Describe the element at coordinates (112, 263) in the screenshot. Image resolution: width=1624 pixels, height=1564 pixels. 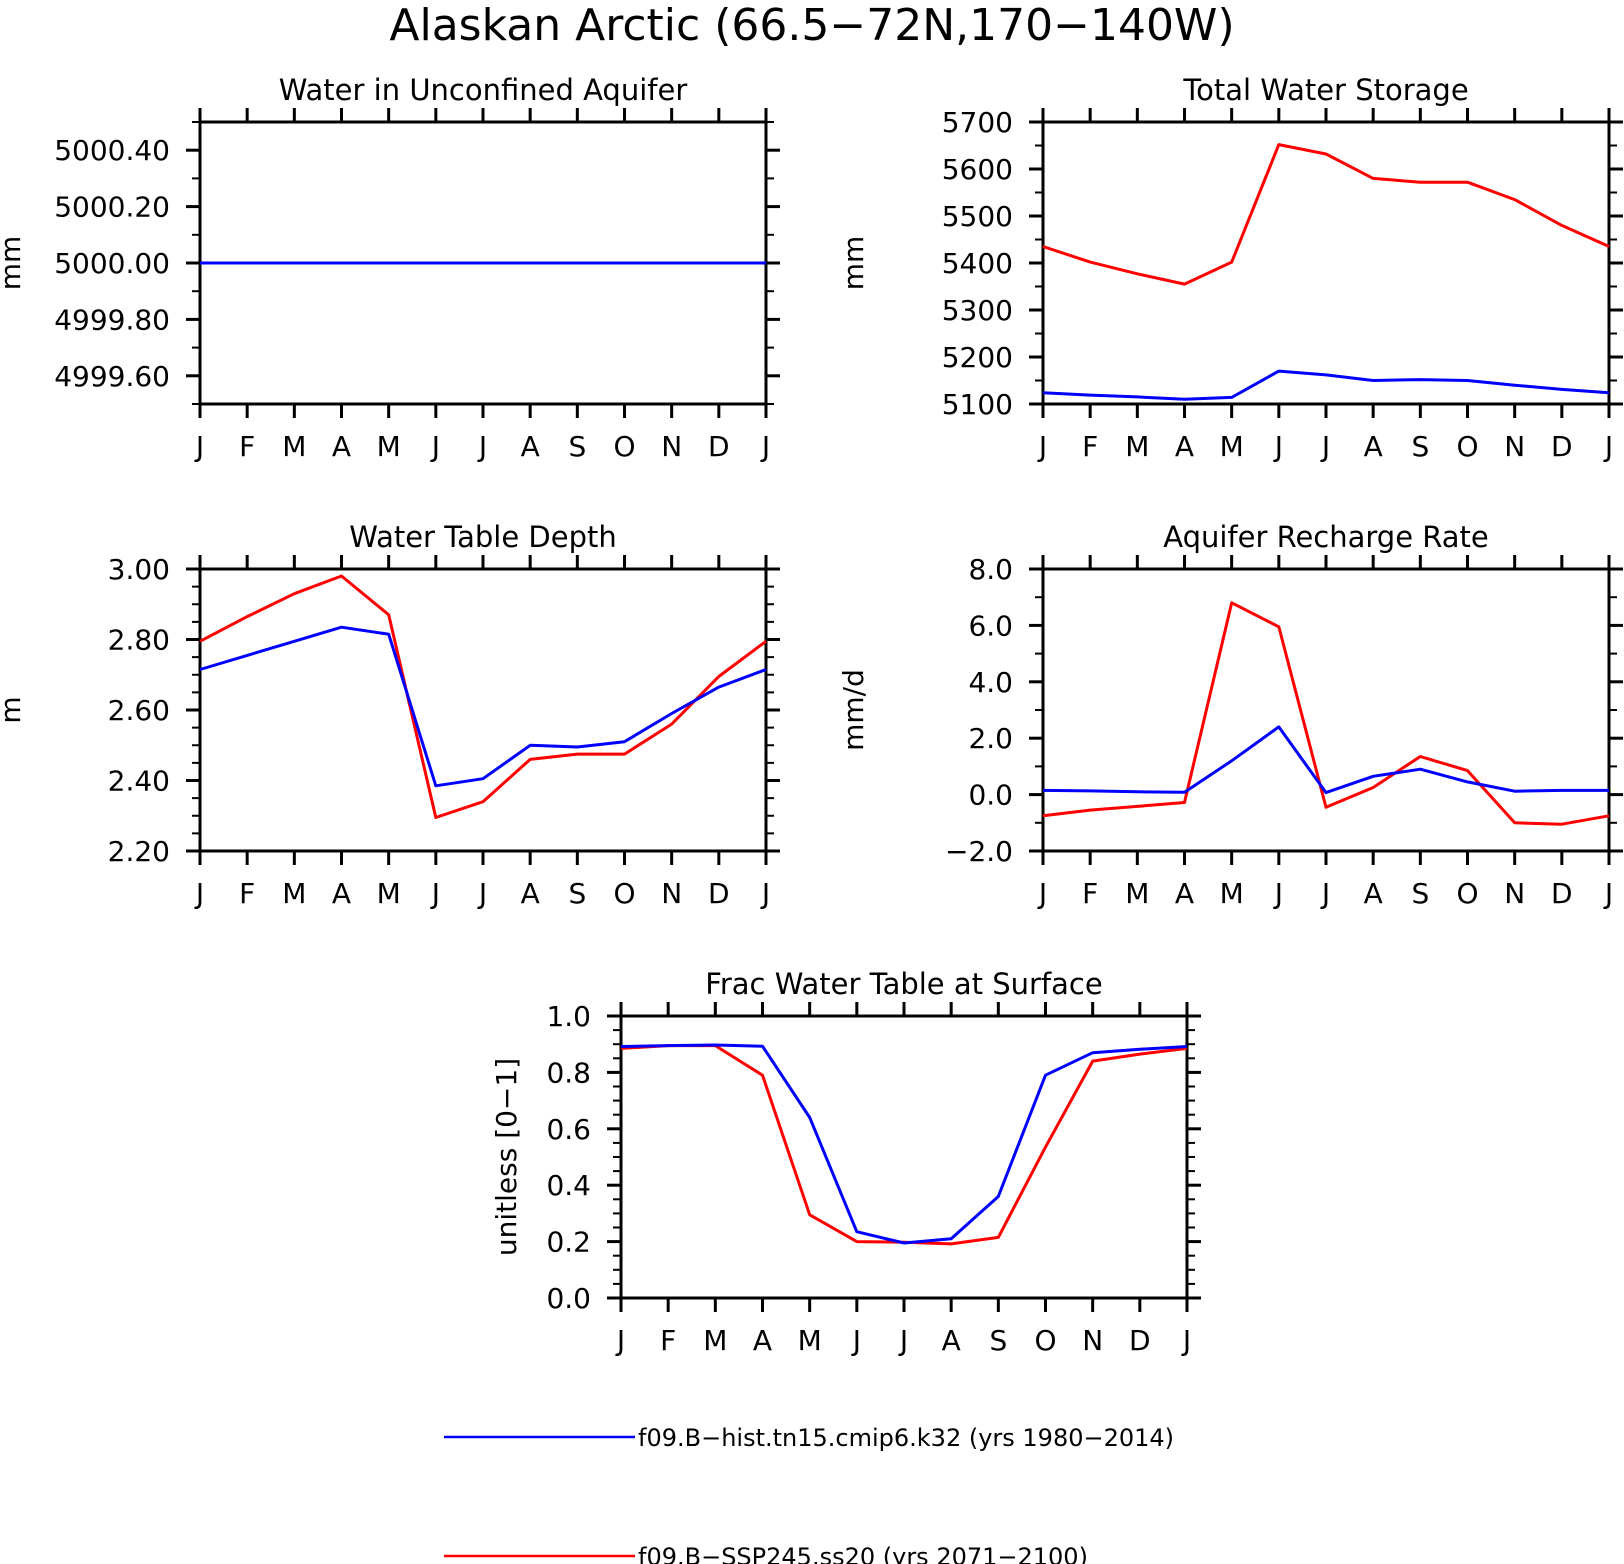
I see `y-tick-label: 5000.00` at that location.